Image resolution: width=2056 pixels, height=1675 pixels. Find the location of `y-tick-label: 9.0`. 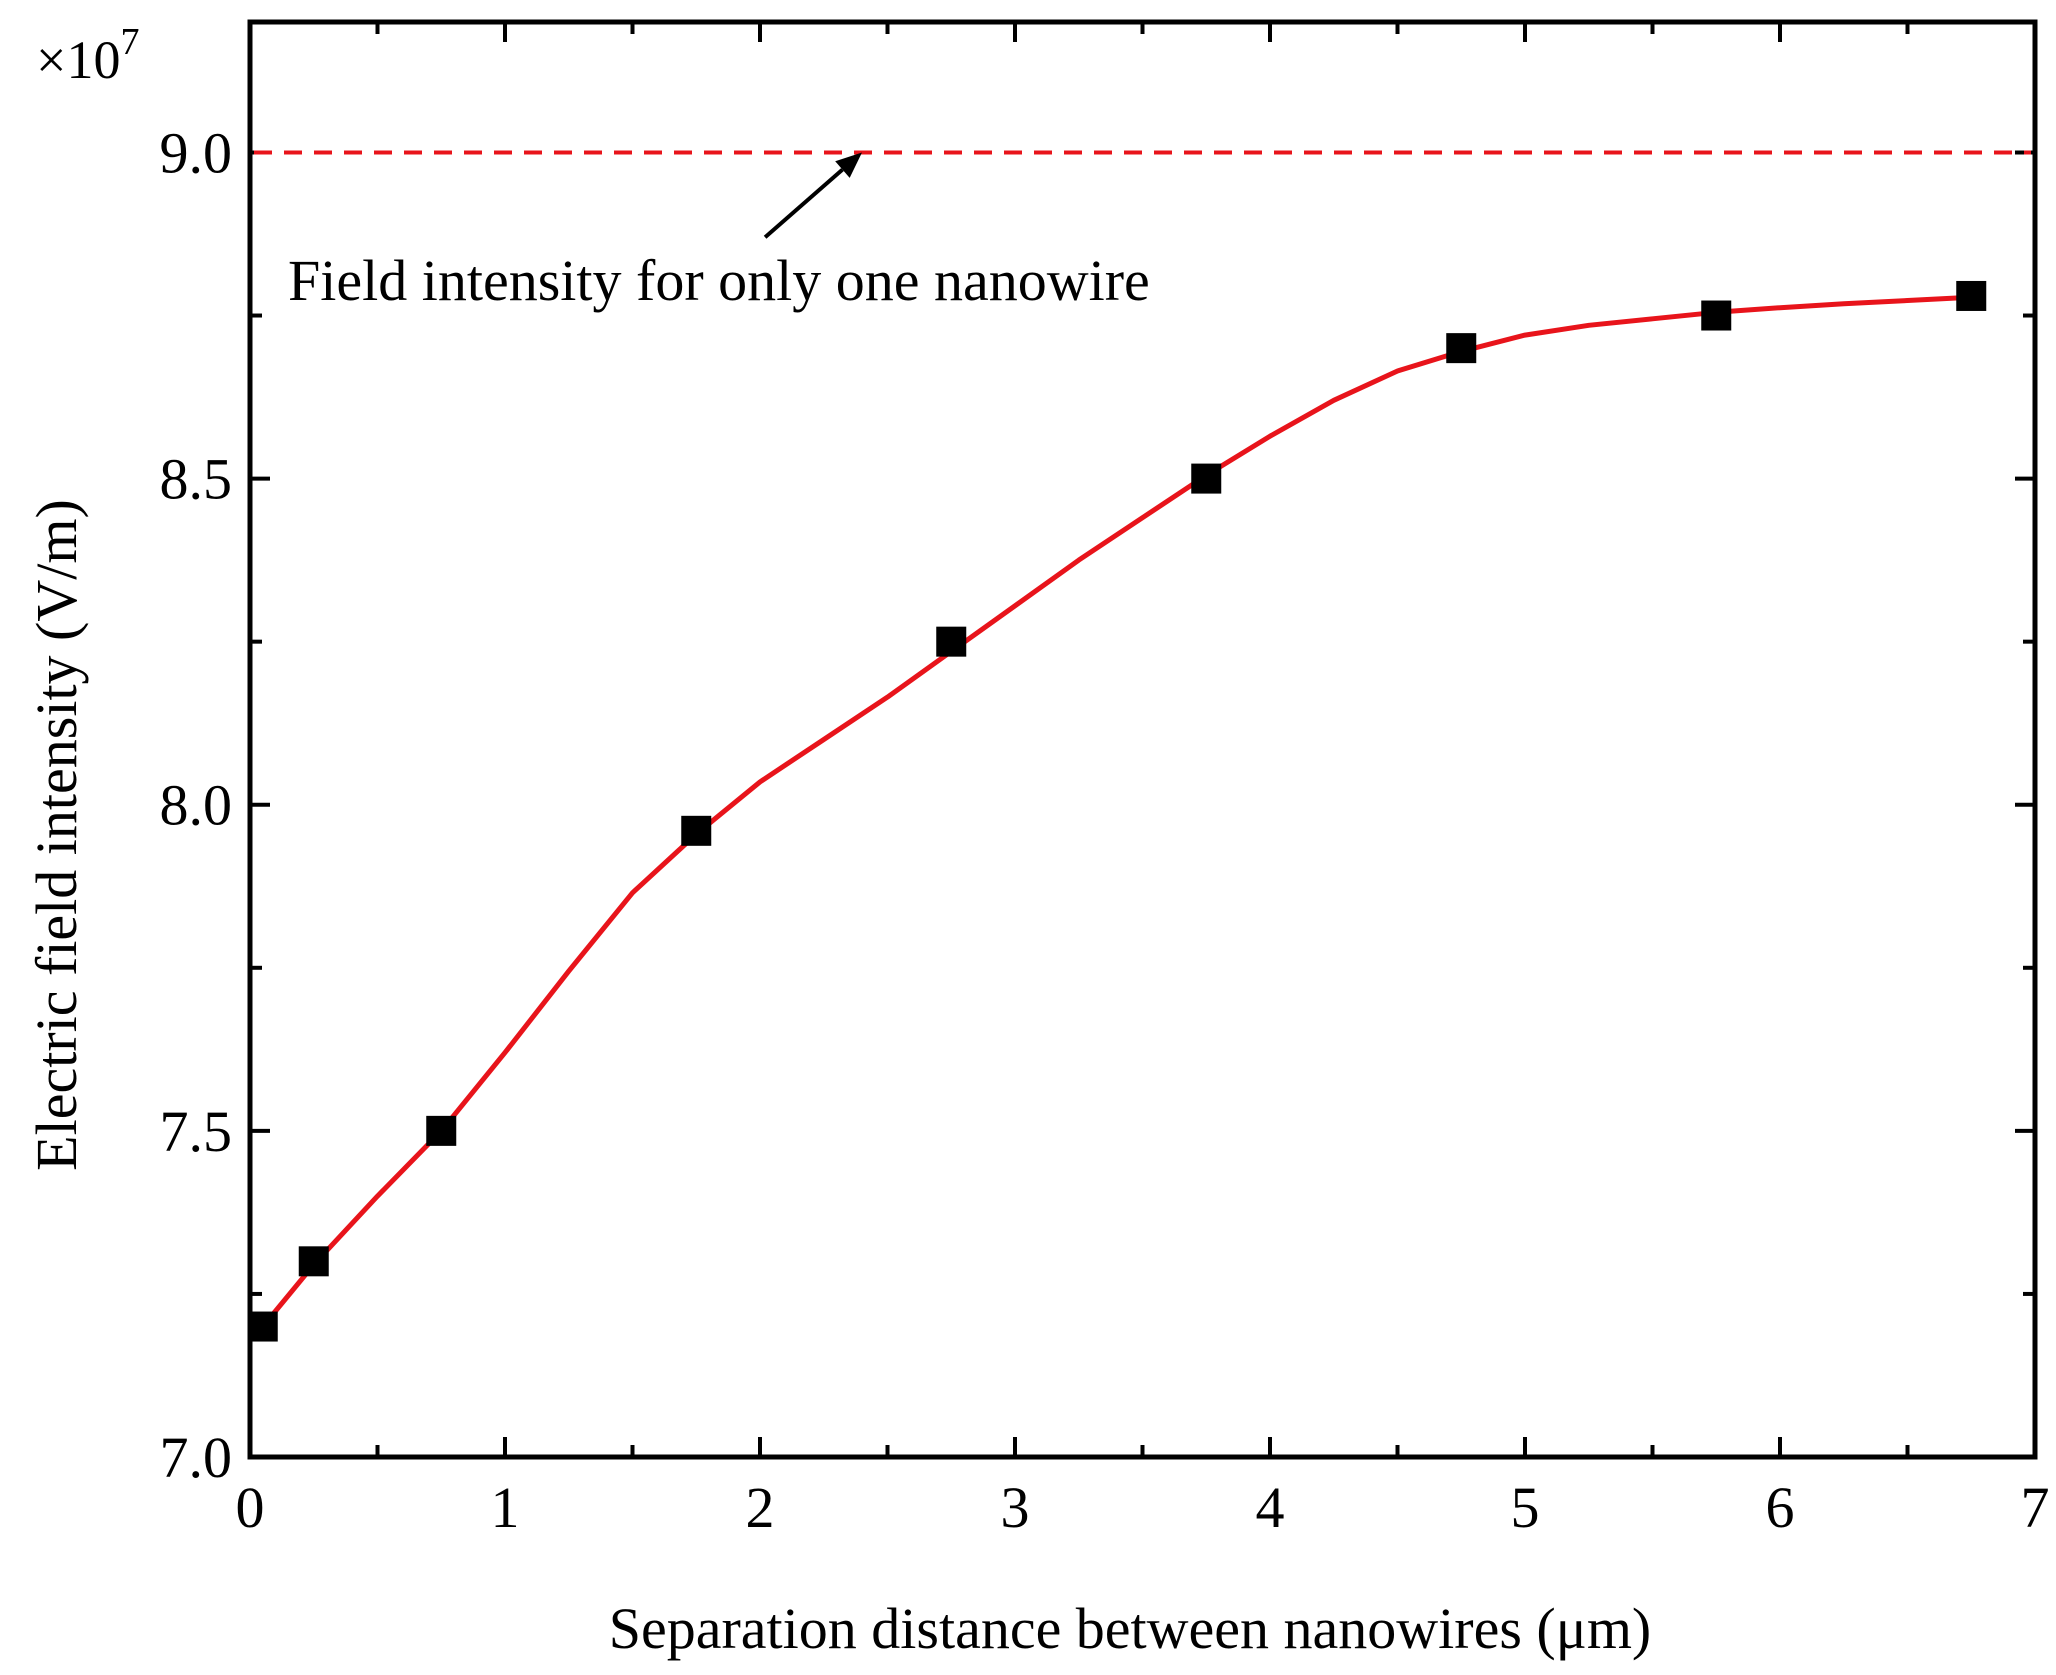

y-tick-label: 9.0 is located at coordinates (196, 152).